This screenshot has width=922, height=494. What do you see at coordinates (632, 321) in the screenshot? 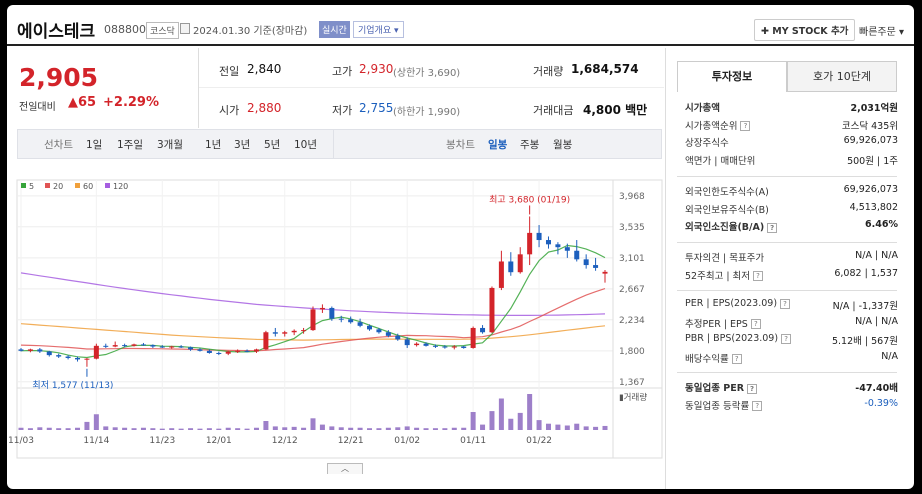
I see `y-tick-label: 2,234` at bounding box center [632, 321].